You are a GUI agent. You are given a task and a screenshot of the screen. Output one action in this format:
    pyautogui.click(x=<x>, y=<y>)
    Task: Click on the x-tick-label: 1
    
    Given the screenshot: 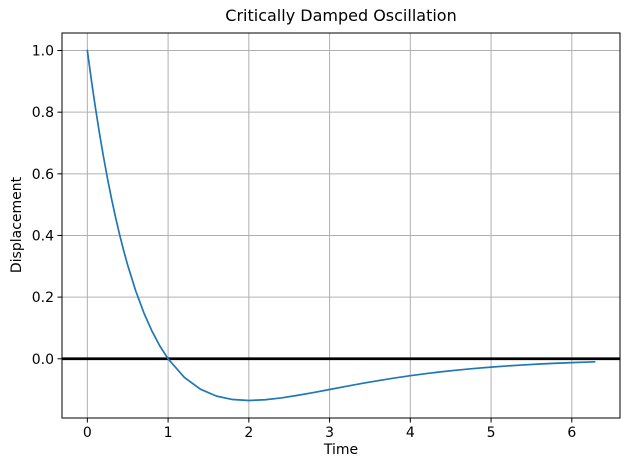 What is the action you would take?
    pyautogui.click(x=168, y=433)
    